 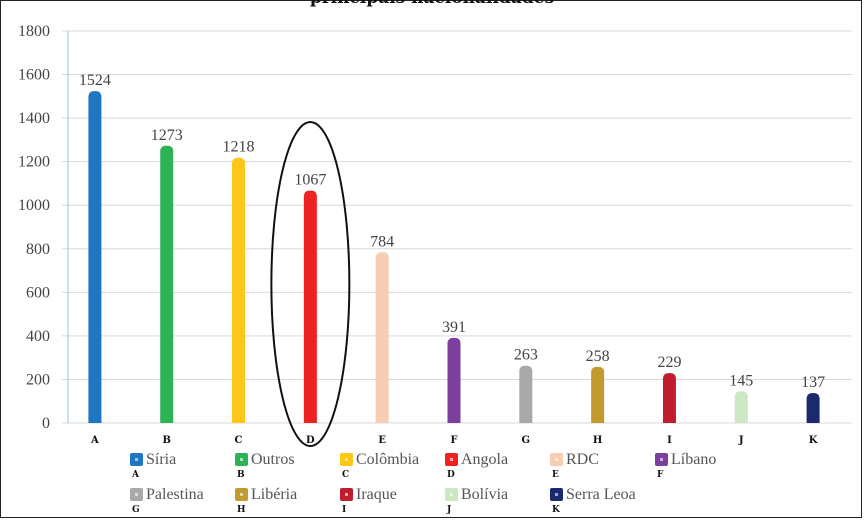 What do you see at coordinates (239, 440) in the screenshot?
I see `x-tick-label: C` at bounding box center [239, 440].